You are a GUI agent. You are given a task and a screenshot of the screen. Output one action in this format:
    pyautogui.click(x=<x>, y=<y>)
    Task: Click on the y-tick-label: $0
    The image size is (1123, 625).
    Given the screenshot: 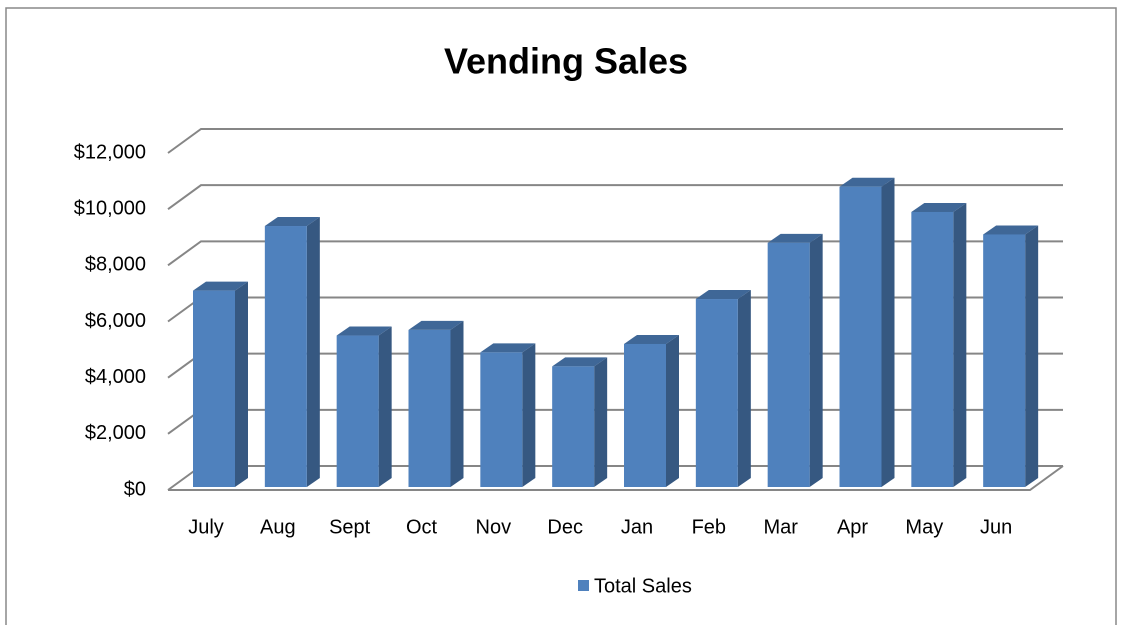 What is the action you would take?
    pyautogui.click(x=135, y=489)
    